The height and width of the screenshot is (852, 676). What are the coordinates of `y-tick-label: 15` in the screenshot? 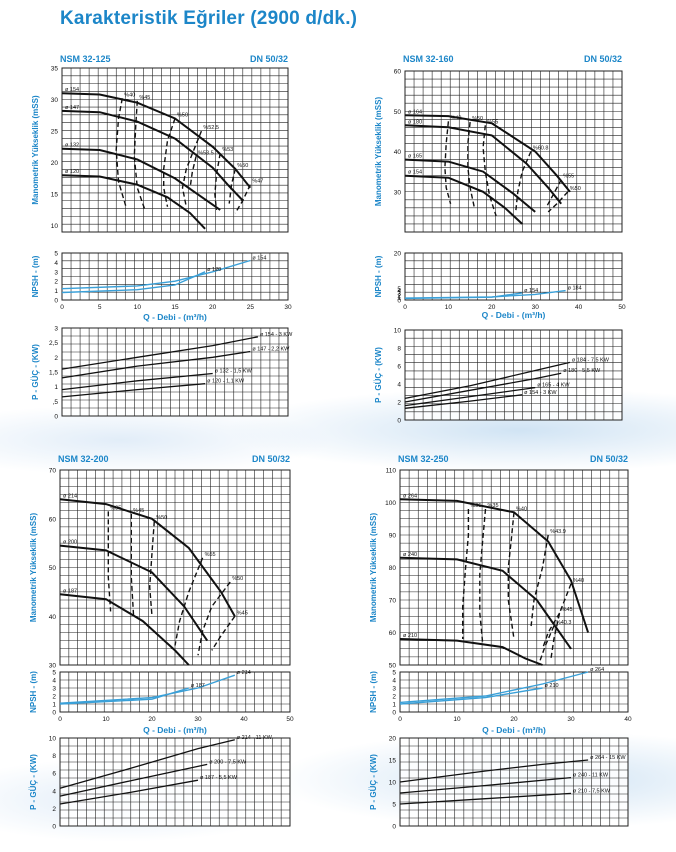 It's located at (393, 761).